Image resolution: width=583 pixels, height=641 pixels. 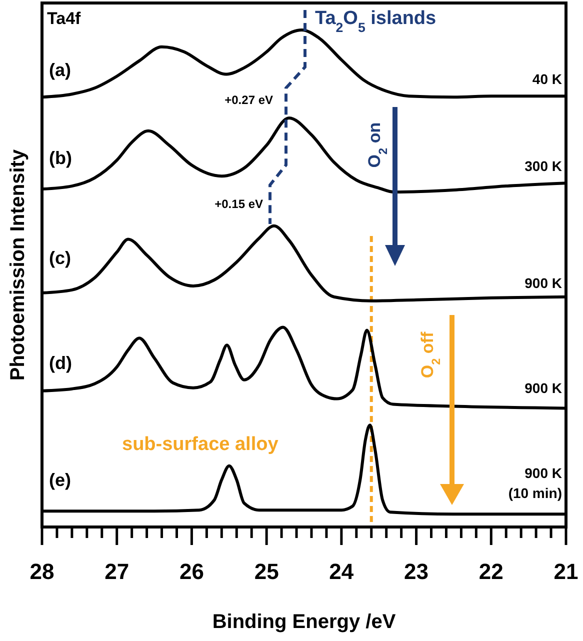 What do you see at coordinates (341, 571) in the screenshot?
I see `x-tick-label: 24` at bounding box center [341, 571].